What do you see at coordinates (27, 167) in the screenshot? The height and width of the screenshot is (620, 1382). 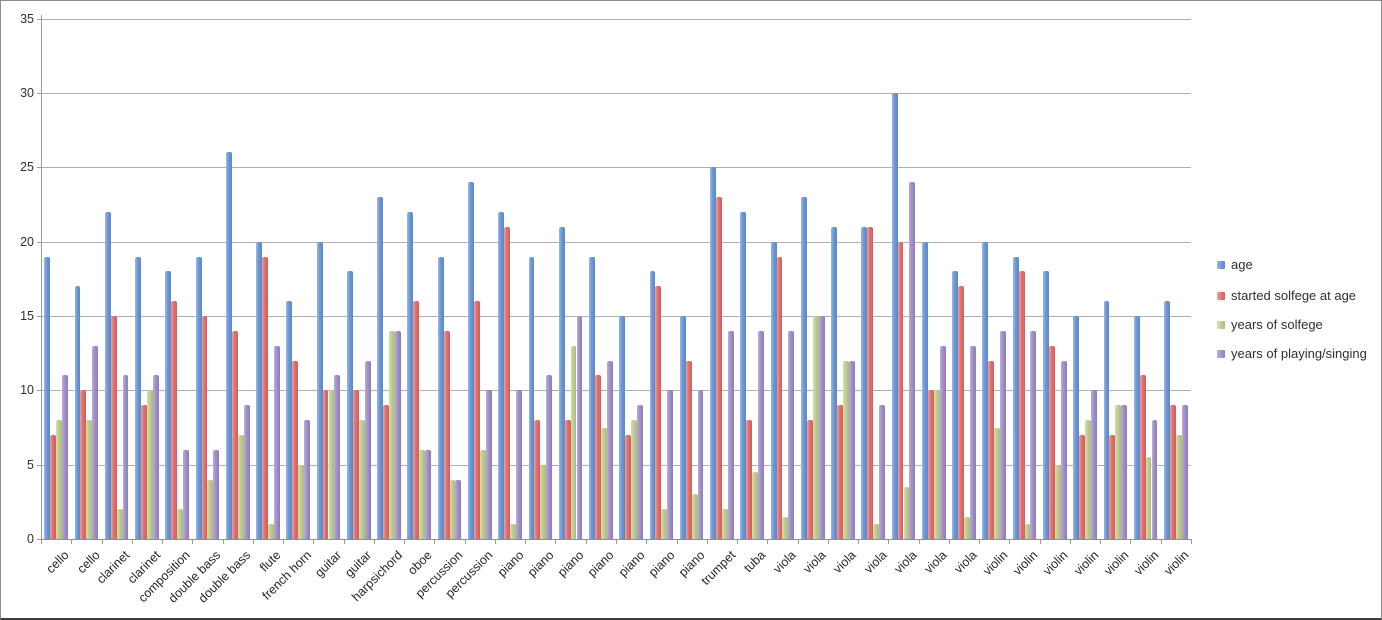 I see `y-axis-tick-label: 25` at bounding box center [27, 167].